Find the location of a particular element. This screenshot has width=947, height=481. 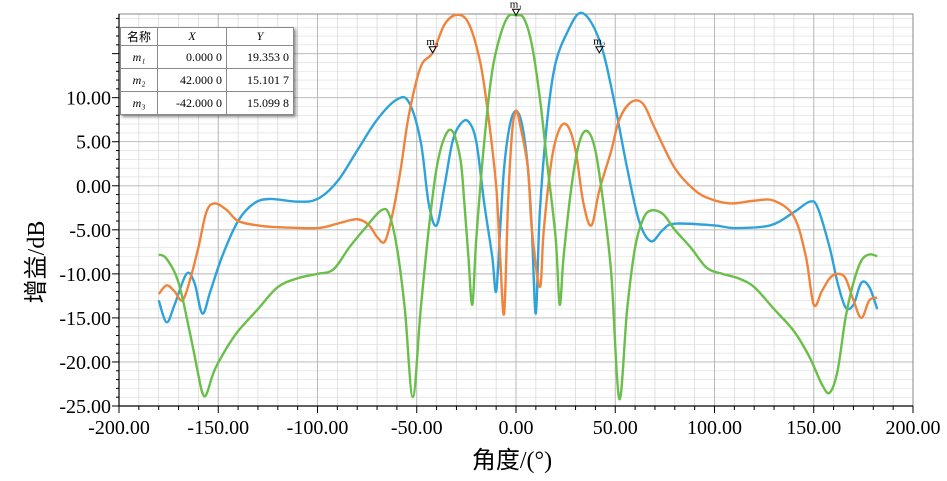

x-tick-label: 100.00 is located at coordinates (714, 428).